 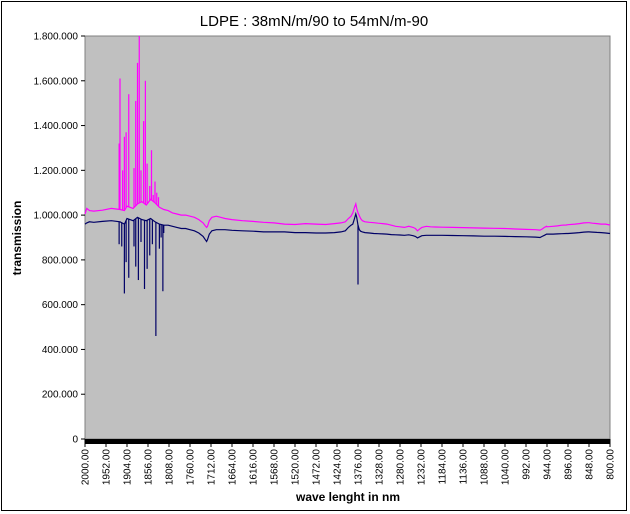 I want to click on chart-title: LDPE : 38mN/m/90 to 54mN/m-90, so click(x=314, y=21).